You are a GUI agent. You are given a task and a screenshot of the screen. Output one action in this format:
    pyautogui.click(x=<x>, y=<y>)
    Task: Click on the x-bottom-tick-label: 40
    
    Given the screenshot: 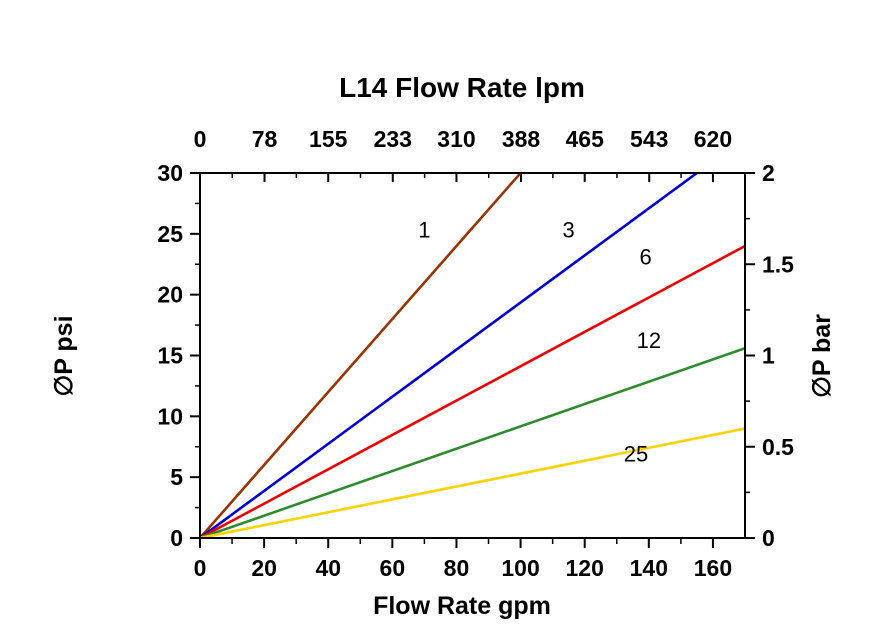 What is the action you would take?
    pyautogui.click(x=328, y=568)
    